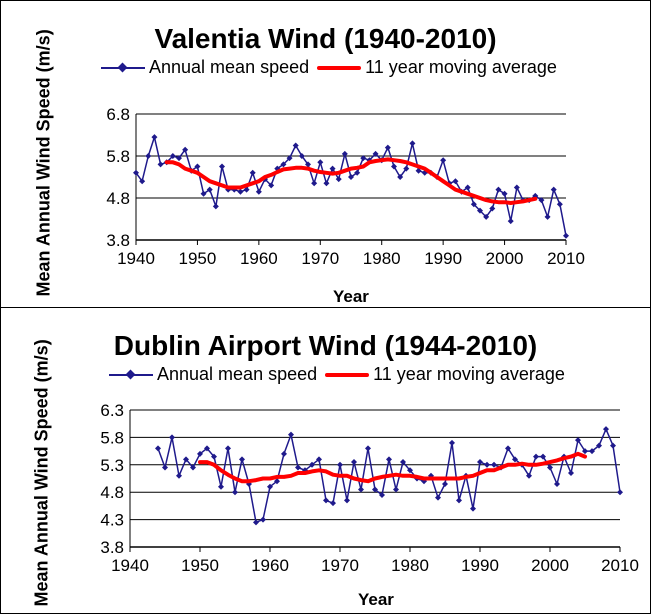 This screenshot has width=651, height=614. Describe the element at coordinates (325, 38) in the screenshot. I see `chart-title: Valentia Wind (1940-2010)` at that location.